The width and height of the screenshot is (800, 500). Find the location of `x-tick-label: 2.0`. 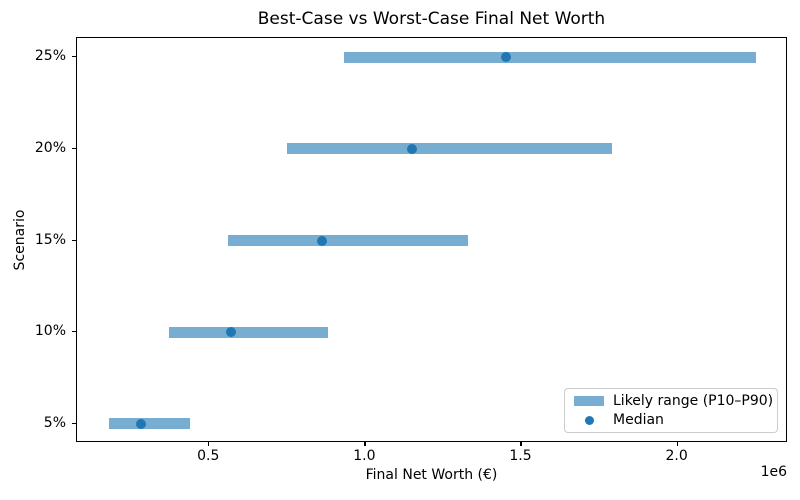

x-tick-label: 2.0 is located at coordinates (676, 456).